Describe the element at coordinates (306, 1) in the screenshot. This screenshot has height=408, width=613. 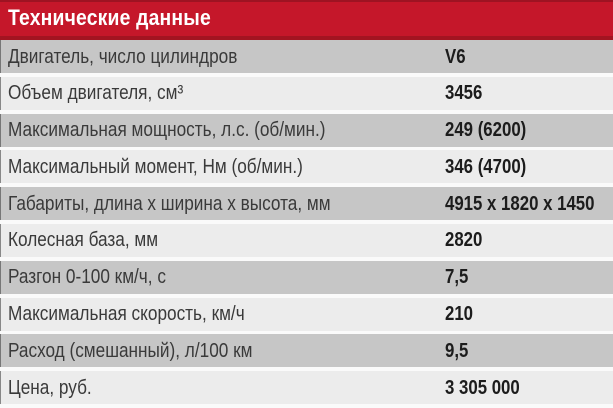
I see `header-top-accent-line` at that location.